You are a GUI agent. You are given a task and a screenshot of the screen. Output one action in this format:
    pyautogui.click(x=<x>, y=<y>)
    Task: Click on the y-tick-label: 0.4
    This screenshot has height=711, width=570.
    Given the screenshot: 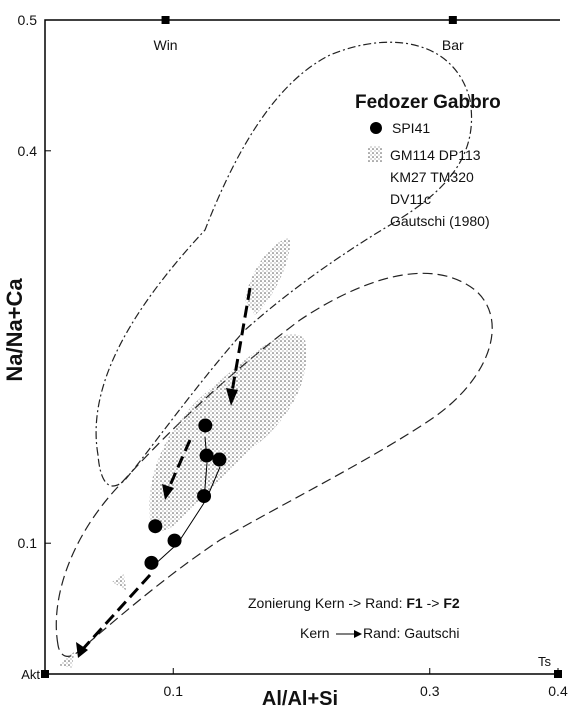 What is the action you would take?
    pyautogui.click(x=28, y=151)
    